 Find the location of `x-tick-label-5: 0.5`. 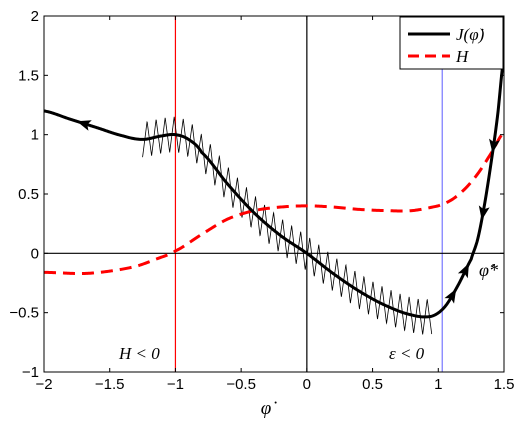

x-tick-label-5: 0.5 is located at coordinates (372, 384).